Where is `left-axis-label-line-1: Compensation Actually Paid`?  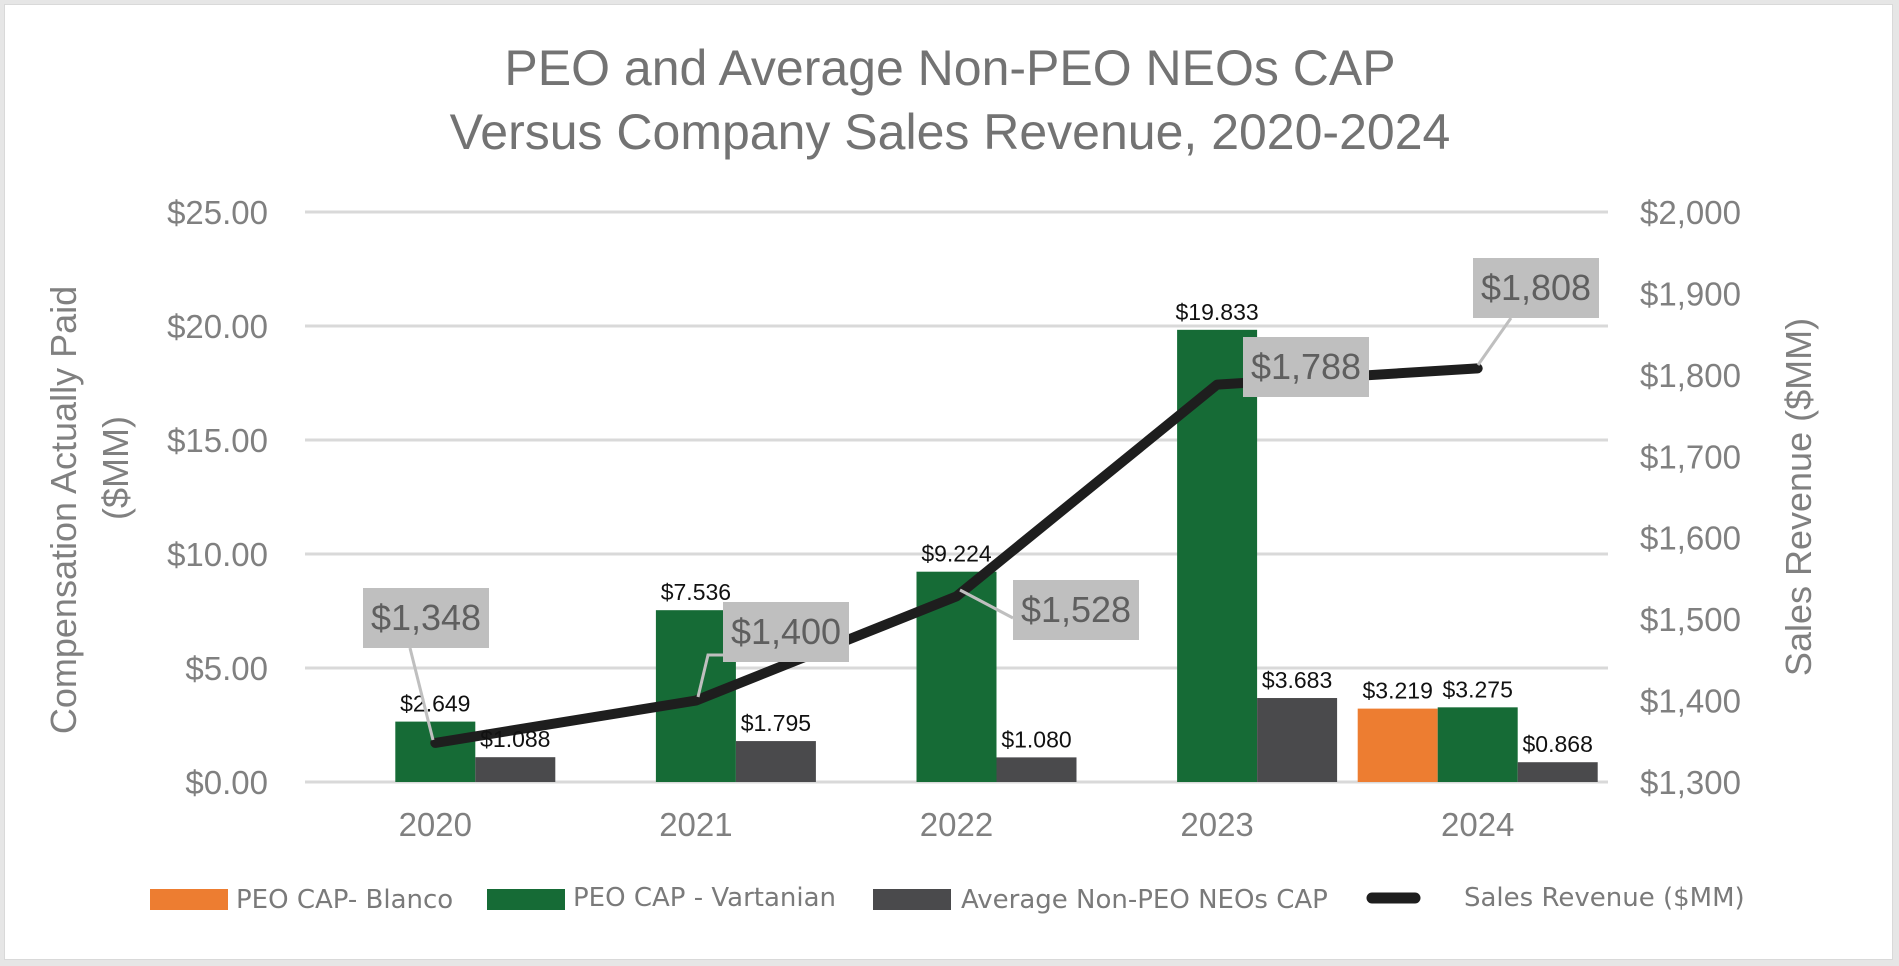 left-axis-label-line-1: Compensation Actually Paid is located at coordinates (63, 510).